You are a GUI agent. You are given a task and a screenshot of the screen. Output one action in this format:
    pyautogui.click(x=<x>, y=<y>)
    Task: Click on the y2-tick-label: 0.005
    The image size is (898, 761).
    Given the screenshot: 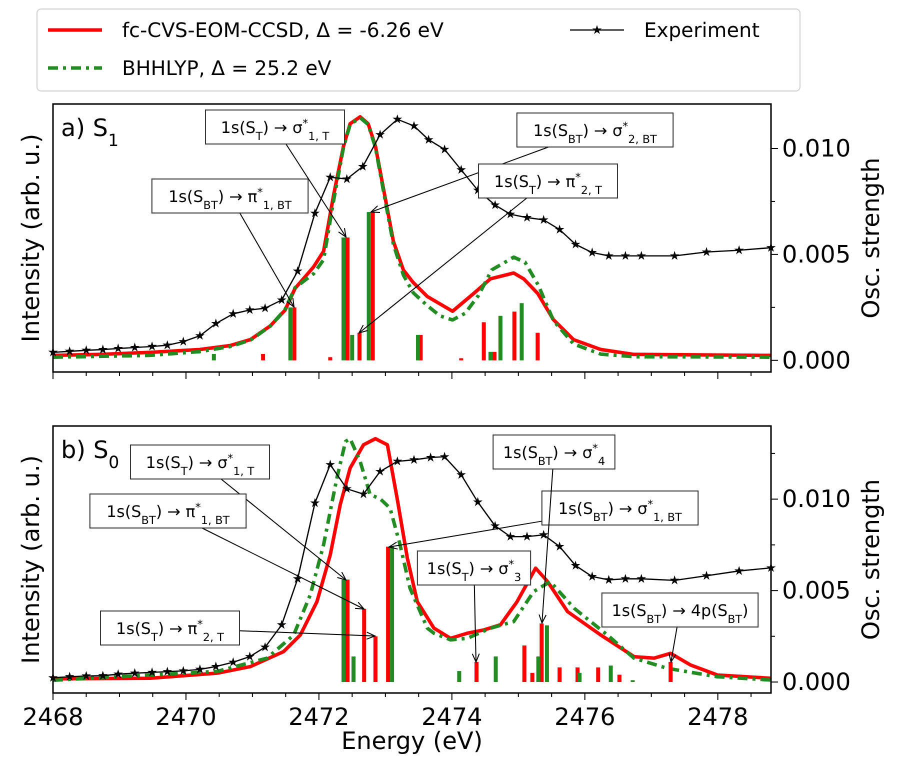 What is the action you would take?
    pyautogui.click(x=816, y=590)
    